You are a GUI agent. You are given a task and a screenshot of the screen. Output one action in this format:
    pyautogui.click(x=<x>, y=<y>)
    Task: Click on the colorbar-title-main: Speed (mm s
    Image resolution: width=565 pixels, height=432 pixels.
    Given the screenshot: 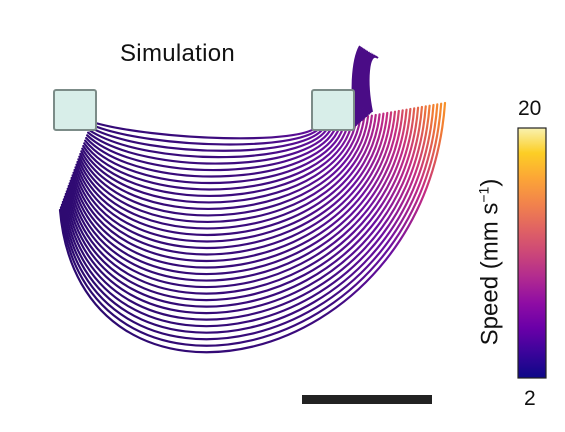 What is the action you would take?
    pyautogui.click(x=490, y=274)
    